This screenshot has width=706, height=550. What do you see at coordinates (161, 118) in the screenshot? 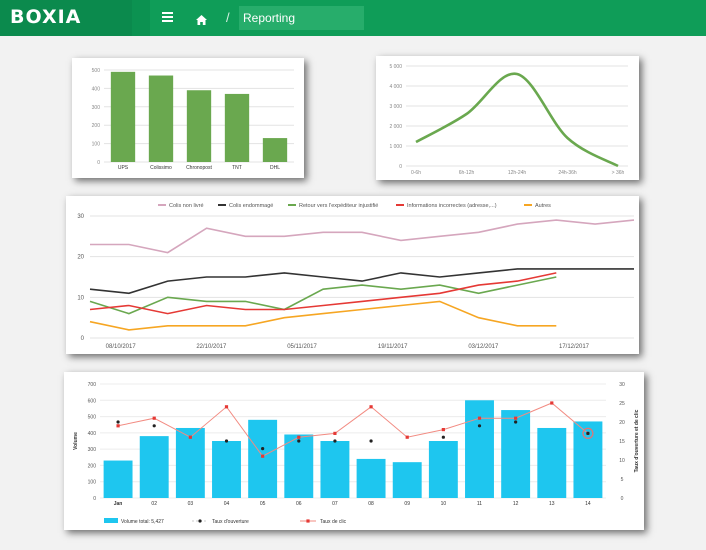
I see `bar-colissimo` at bounding box center [161, 118].